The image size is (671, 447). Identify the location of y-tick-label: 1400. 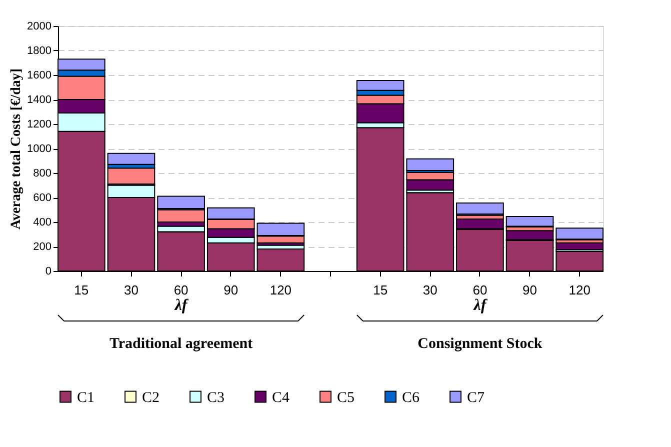
(39, 100).